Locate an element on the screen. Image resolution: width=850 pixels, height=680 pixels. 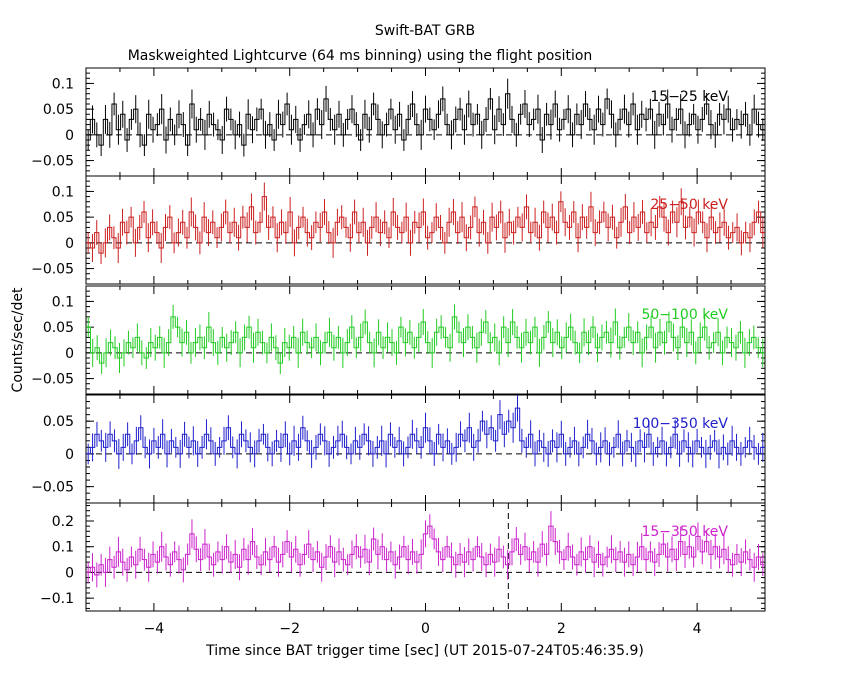
panel-5: −0.1 0 0.1 0.2 15−350 keV is located at coordinates (403, 557).